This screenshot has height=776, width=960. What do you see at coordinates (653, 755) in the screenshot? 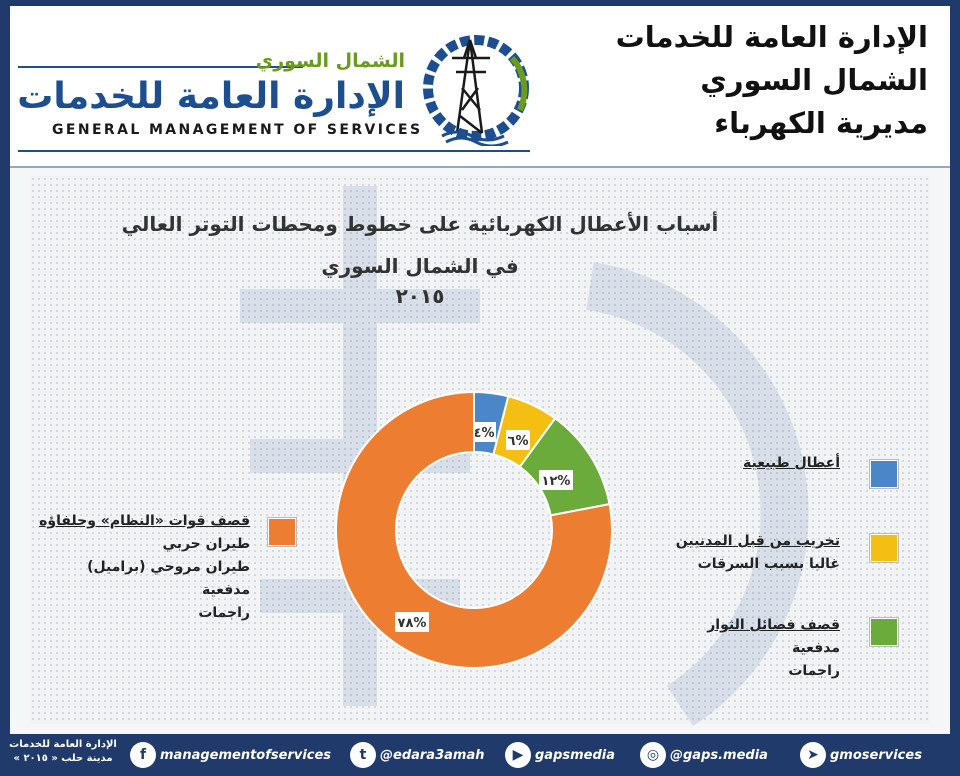
I see `instagram-icon: ◎` at bounding box center [653, 755].